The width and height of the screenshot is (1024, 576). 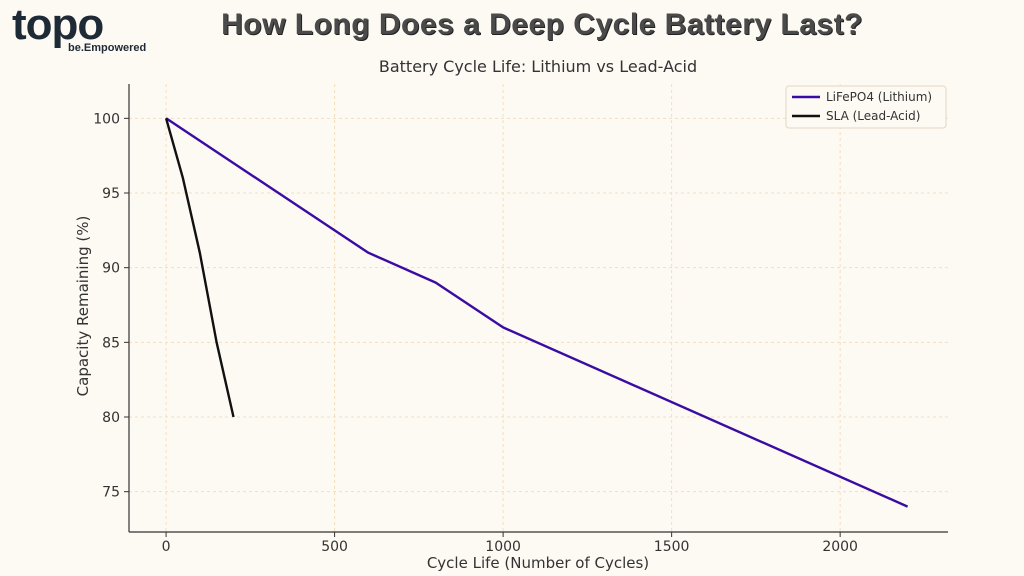 I want to click on y-axis-label: Capacity Remaining (%), so click(x=83, y=306).